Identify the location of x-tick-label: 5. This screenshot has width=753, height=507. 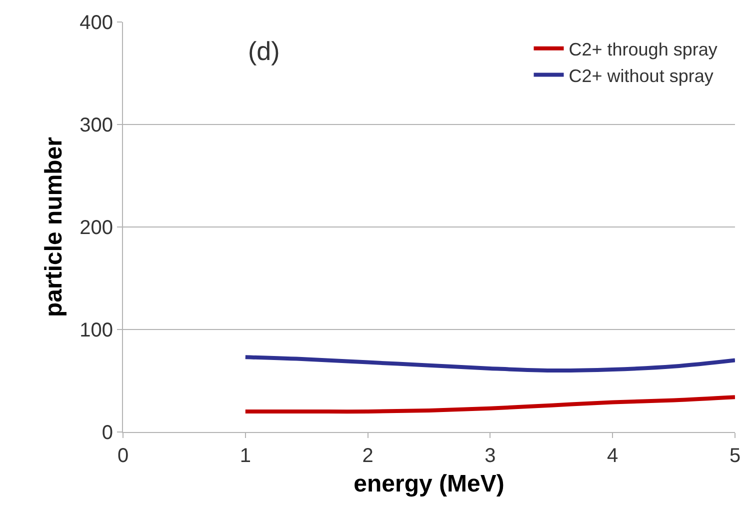
(735, 456).